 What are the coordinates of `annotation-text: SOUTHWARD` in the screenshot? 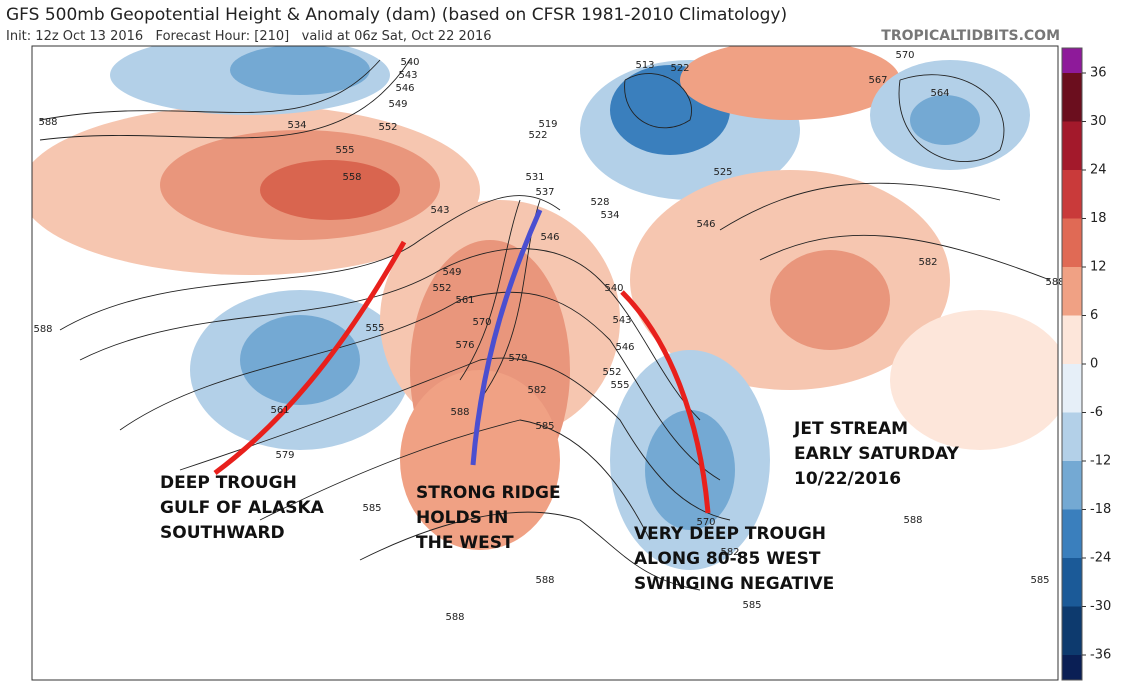 It's located at (222, 533).